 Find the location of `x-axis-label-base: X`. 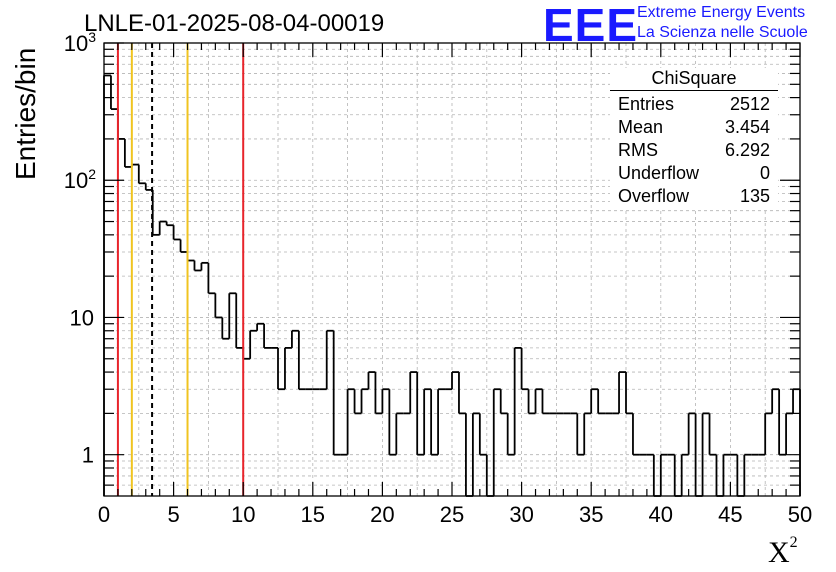

x-axis-label-base: X is located at coordinates (779, 552).